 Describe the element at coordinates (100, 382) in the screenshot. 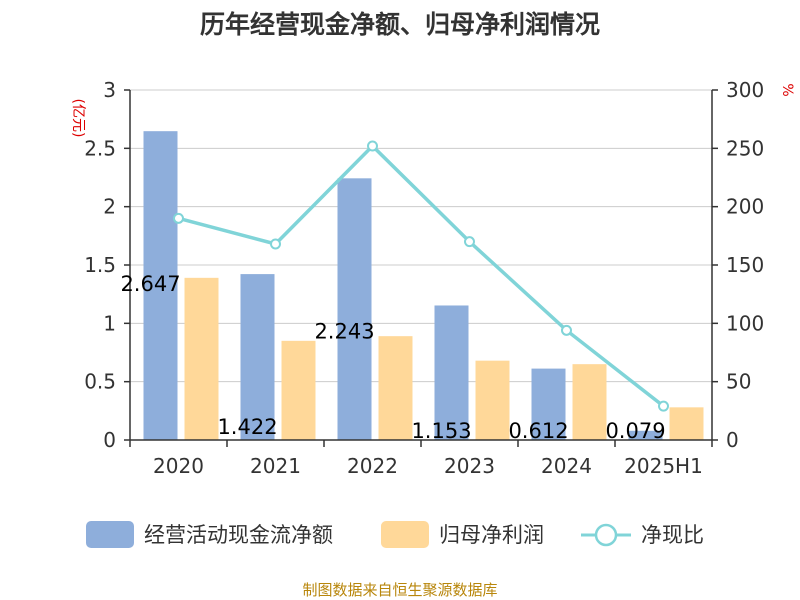

I see `left-tick-label: 0.5` at that location.